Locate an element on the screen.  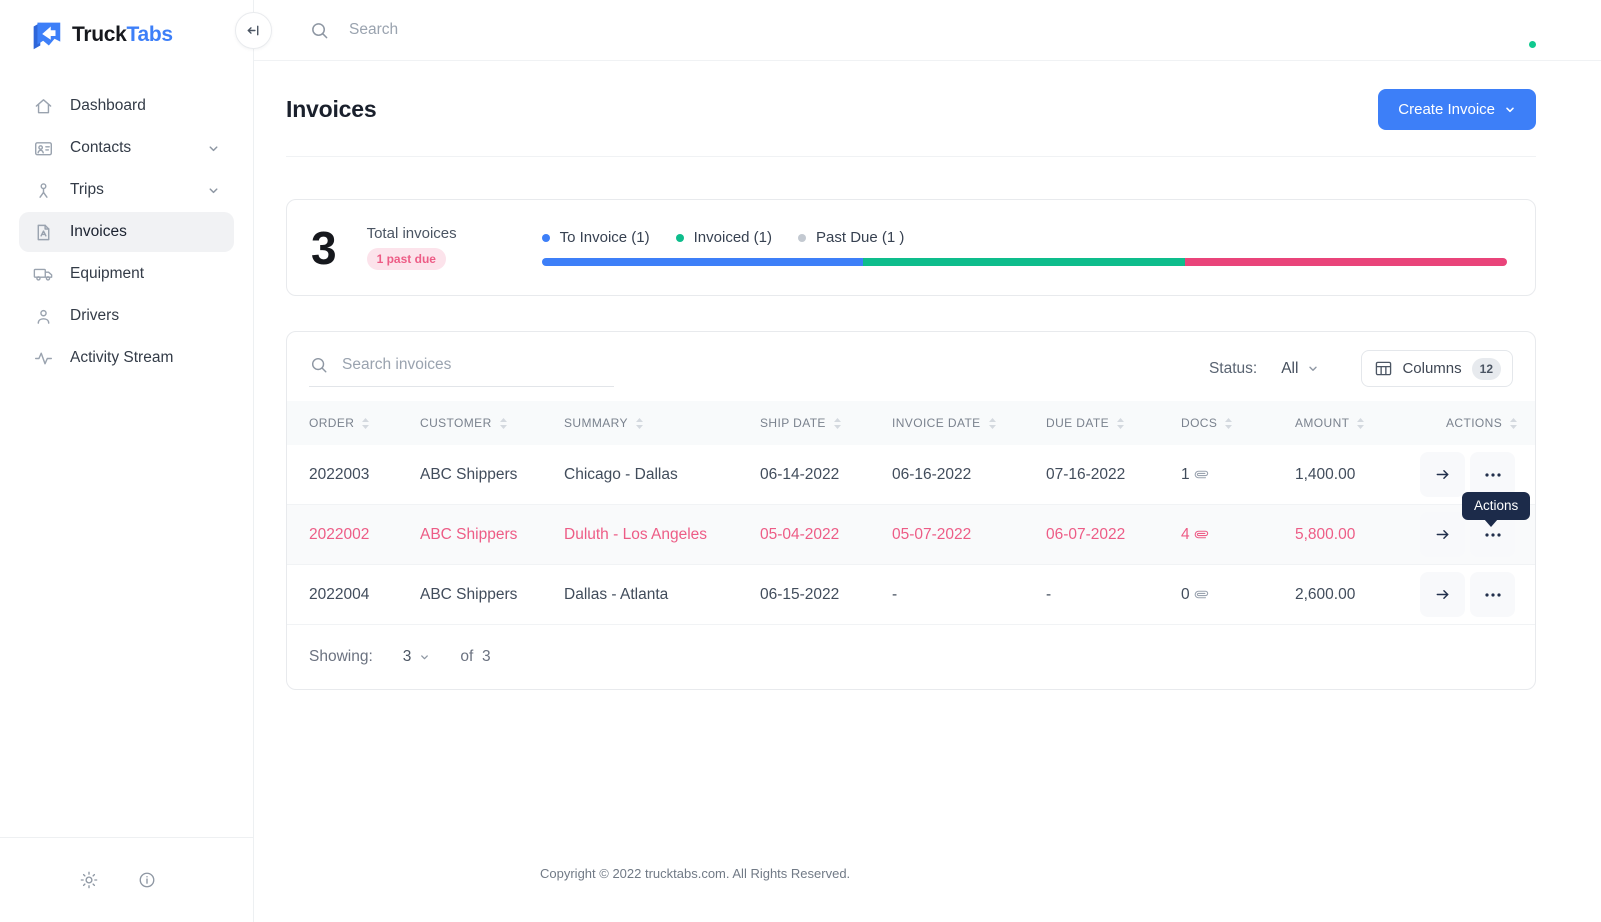
column-header-invoice-date: INVOICE DATE is located at coordinates (969, 423).